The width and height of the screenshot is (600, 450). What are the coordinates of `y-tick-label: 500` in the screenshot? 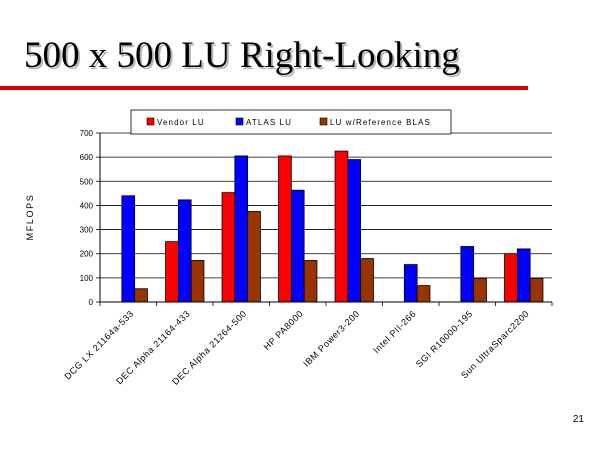 It's located at (87, 181).